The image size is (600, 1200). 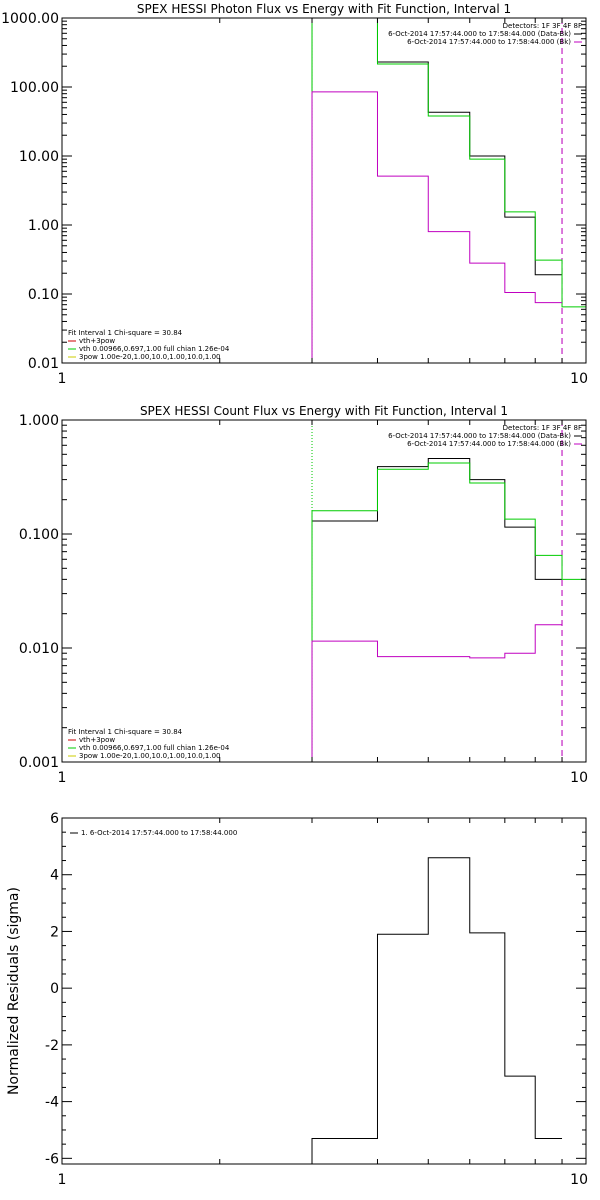 I want to click on resid-ytick-label: 0, so click(x=54, y=989).